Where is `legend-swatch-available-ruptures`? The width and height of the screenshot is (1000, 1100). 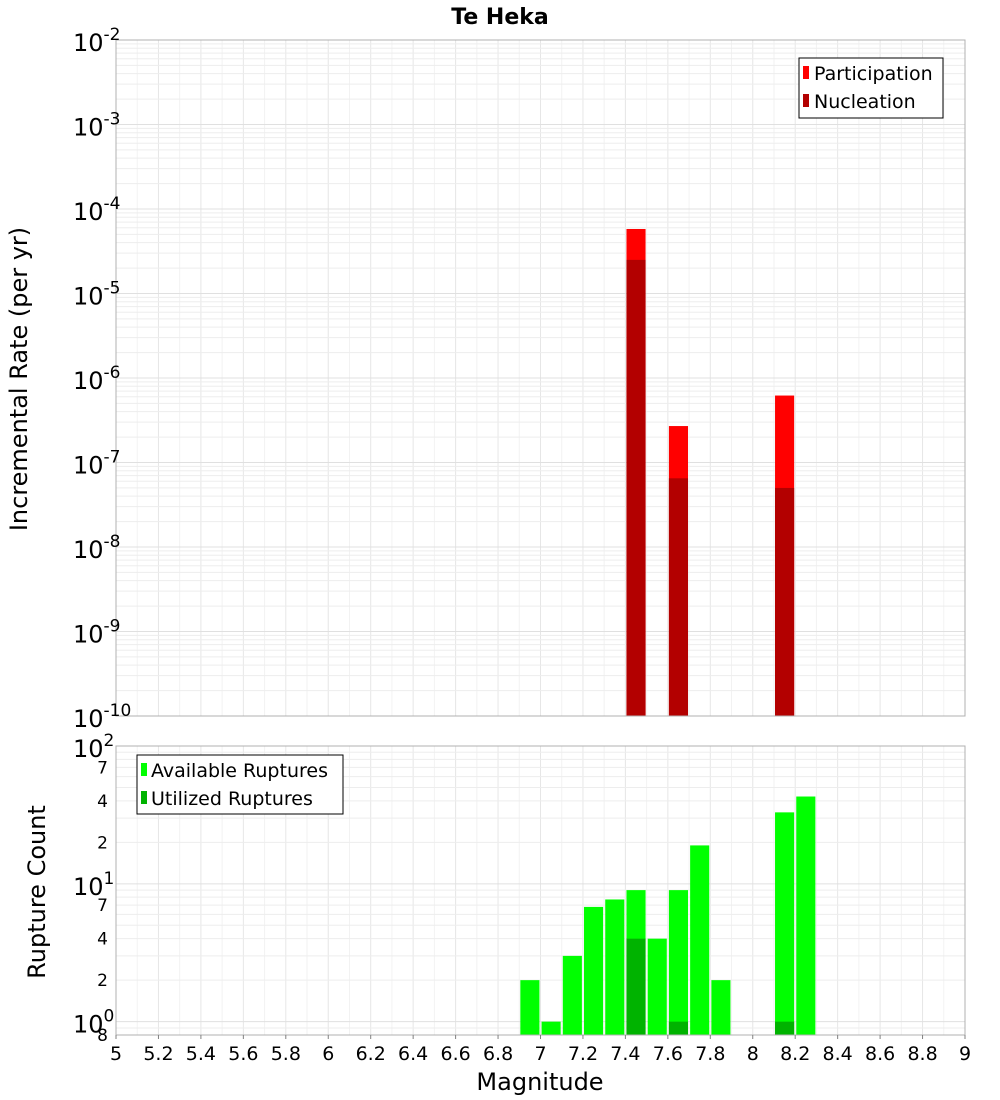 legend-swatch-available-ruptures is located at coordinates (144, 769).